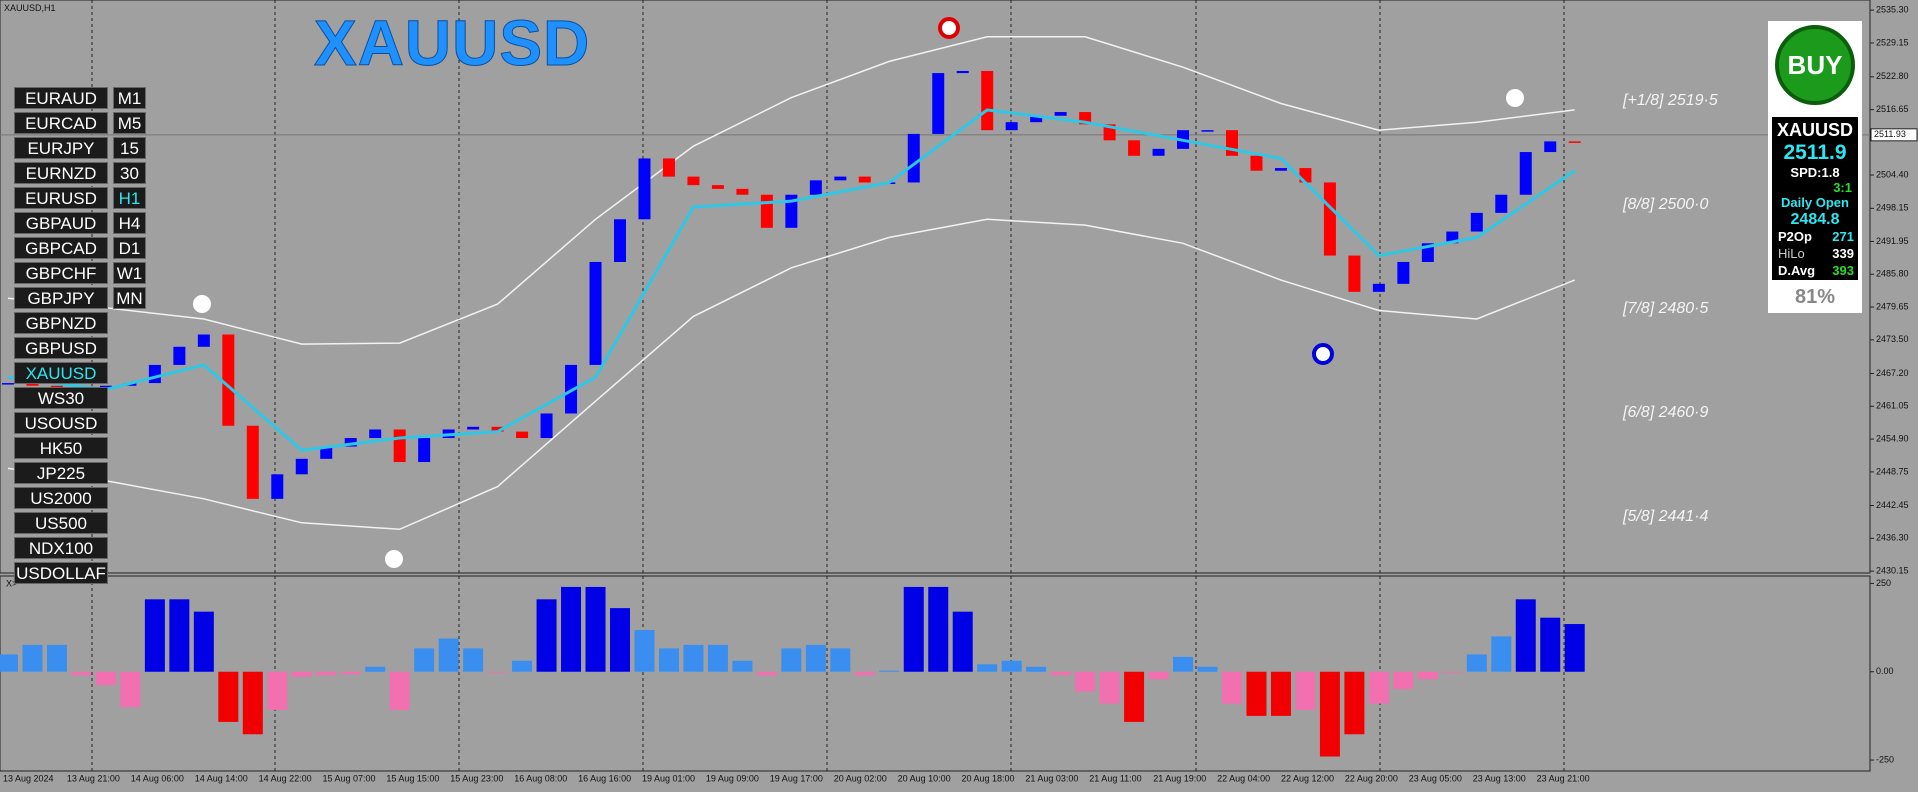 Image resolution: width=1918 pixels, height=792 pixels. I want to click on info-daily-open: 2484.8, so click(1815, 219).